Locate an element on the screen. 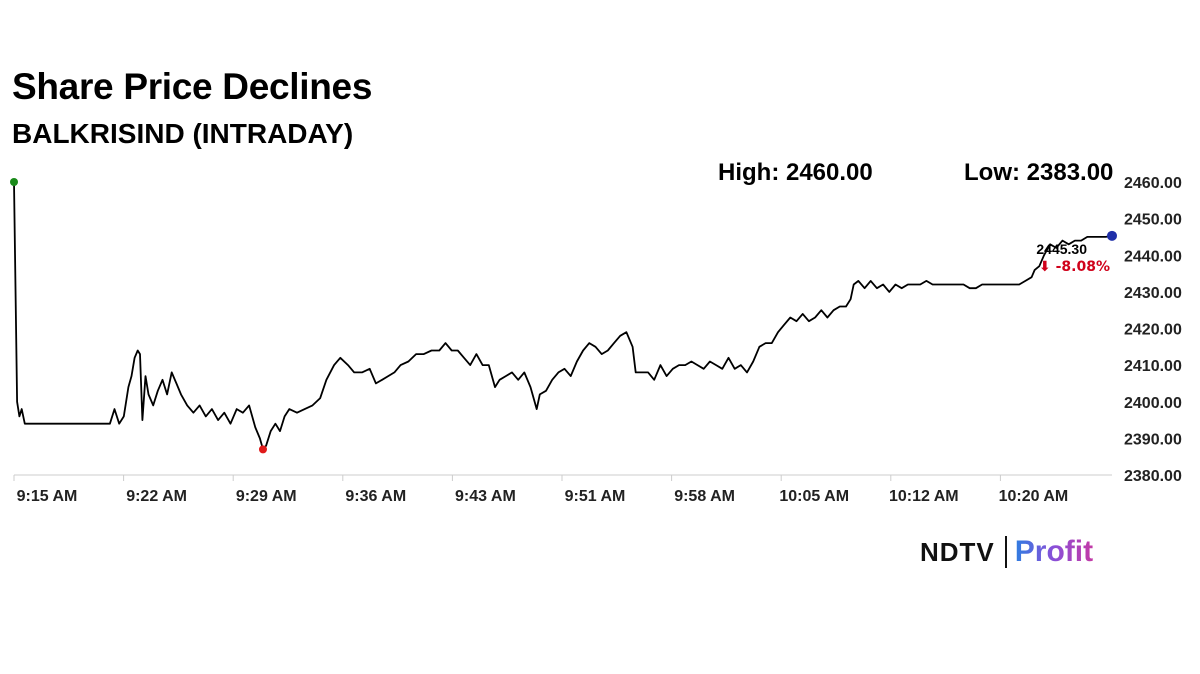 This screenshot has height=674, width=1200. x-tick-label: 10:12 AM is located at coordinates (924, 496).